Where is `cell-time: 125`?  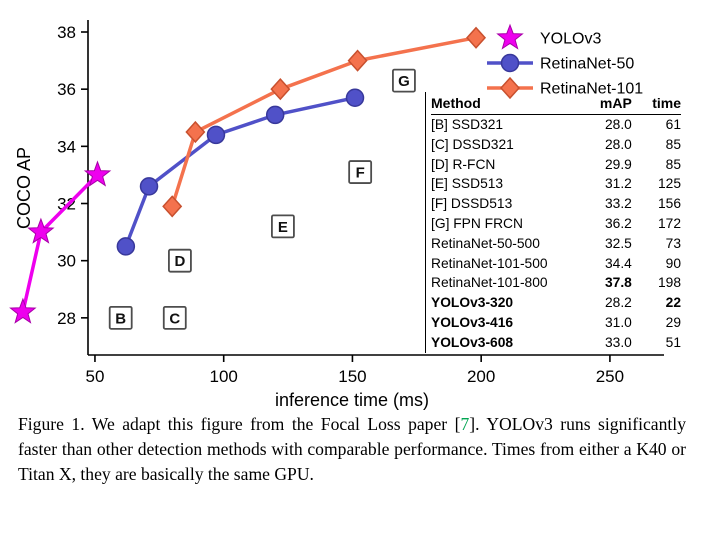
cell-time: 125 is located at coordinates (669, 184).